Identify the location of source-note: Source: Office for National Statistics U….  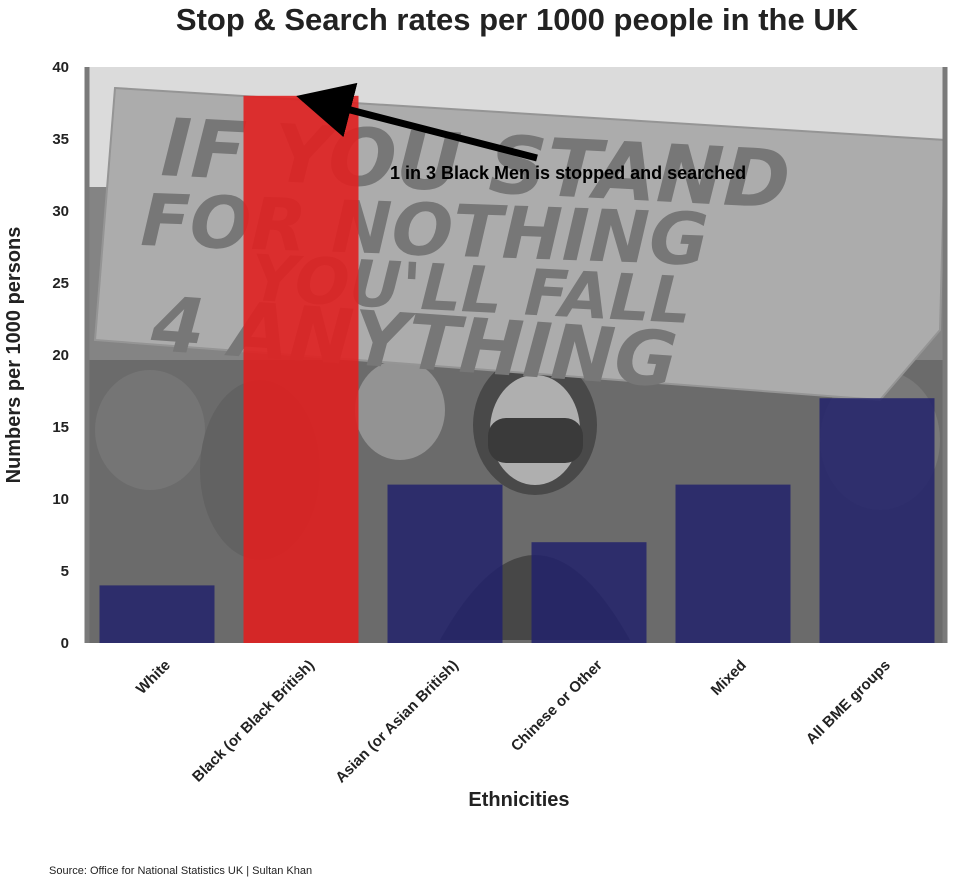
(180, 871).